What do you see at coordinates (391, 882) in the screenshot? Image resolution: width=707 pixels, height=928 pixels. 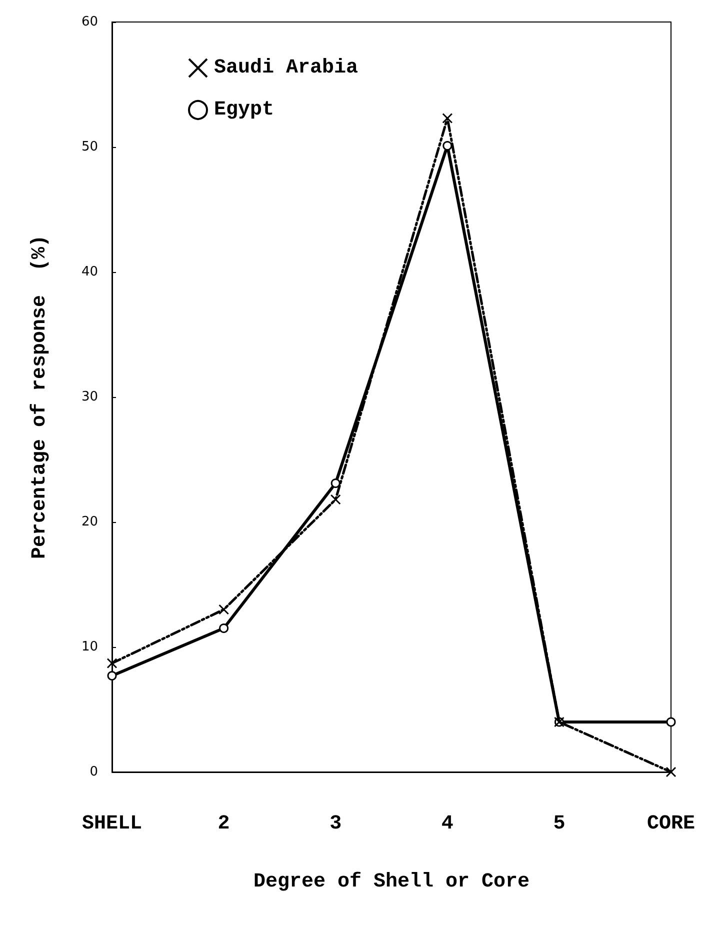 I see `x-axis-title: Degree of Shell or Core` at bounding box center [391, 882].